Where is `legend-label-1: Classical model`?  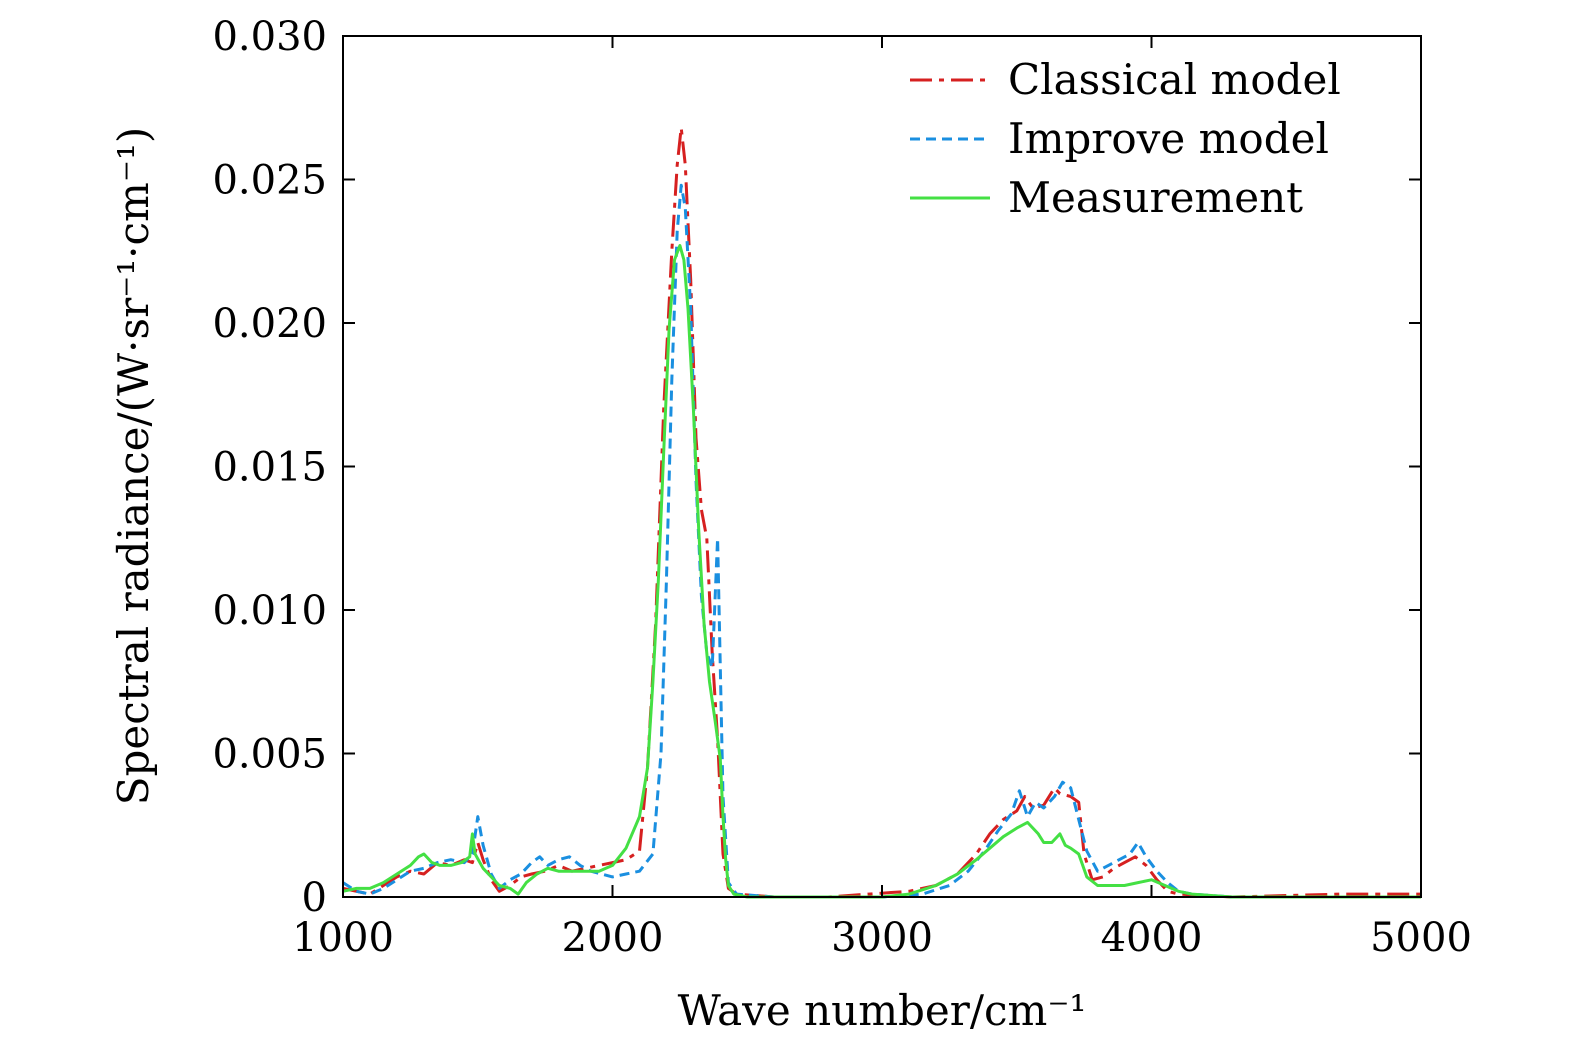
legend-label-1: Classical model is located at coordinates (1174, 79).